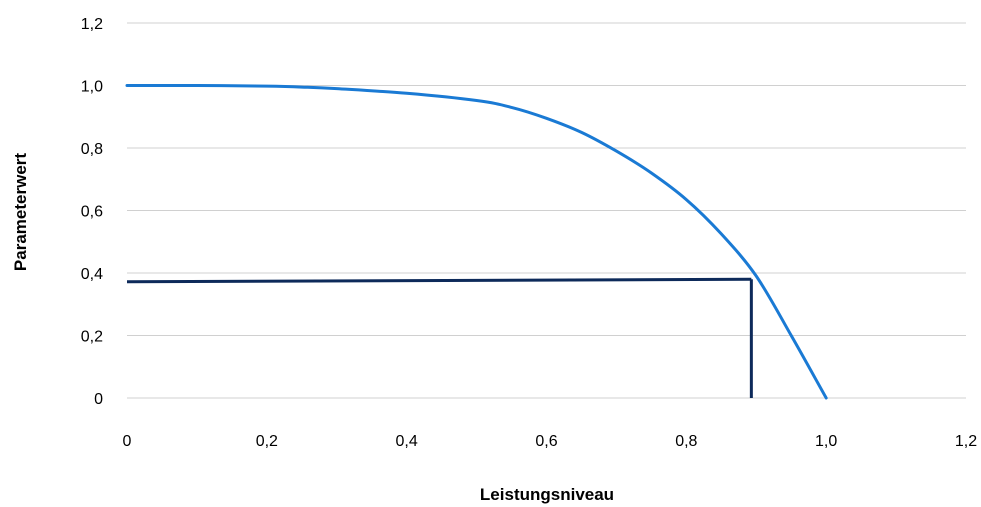 Image resolution: width=981 pixels, height=507 pixels. What do you see at coordinates (92, 274) in the screenshot?
I see `y-tick-label: 0,4` at bounding box center [92, 274].